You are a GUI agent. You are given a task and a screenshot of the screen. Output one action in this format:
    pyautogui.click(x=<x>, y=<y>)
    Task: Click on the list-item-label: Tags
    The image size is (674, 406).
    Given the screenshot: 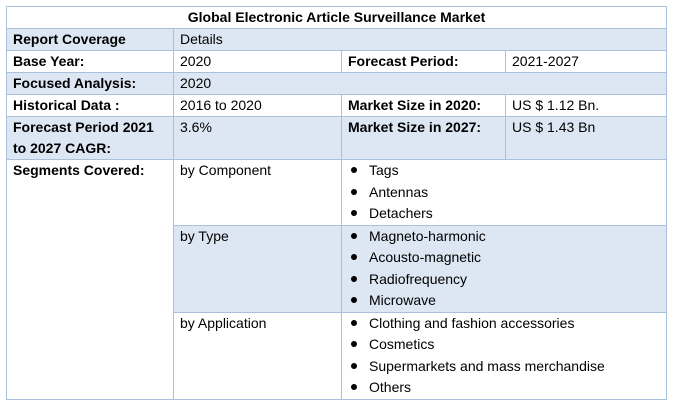 What is the action you would take?
    pyautogui.click(x=384, y=170)
    